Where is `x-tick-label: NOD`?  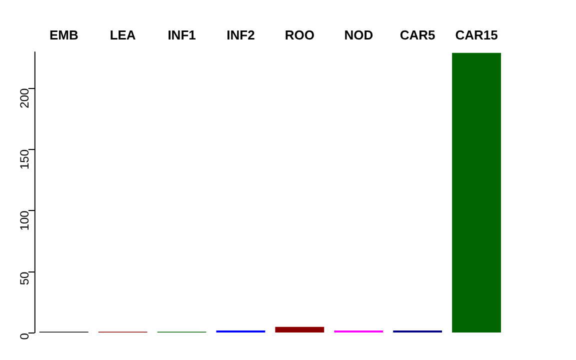
x-tick-label: NOD is located at coordinates (359, 34).